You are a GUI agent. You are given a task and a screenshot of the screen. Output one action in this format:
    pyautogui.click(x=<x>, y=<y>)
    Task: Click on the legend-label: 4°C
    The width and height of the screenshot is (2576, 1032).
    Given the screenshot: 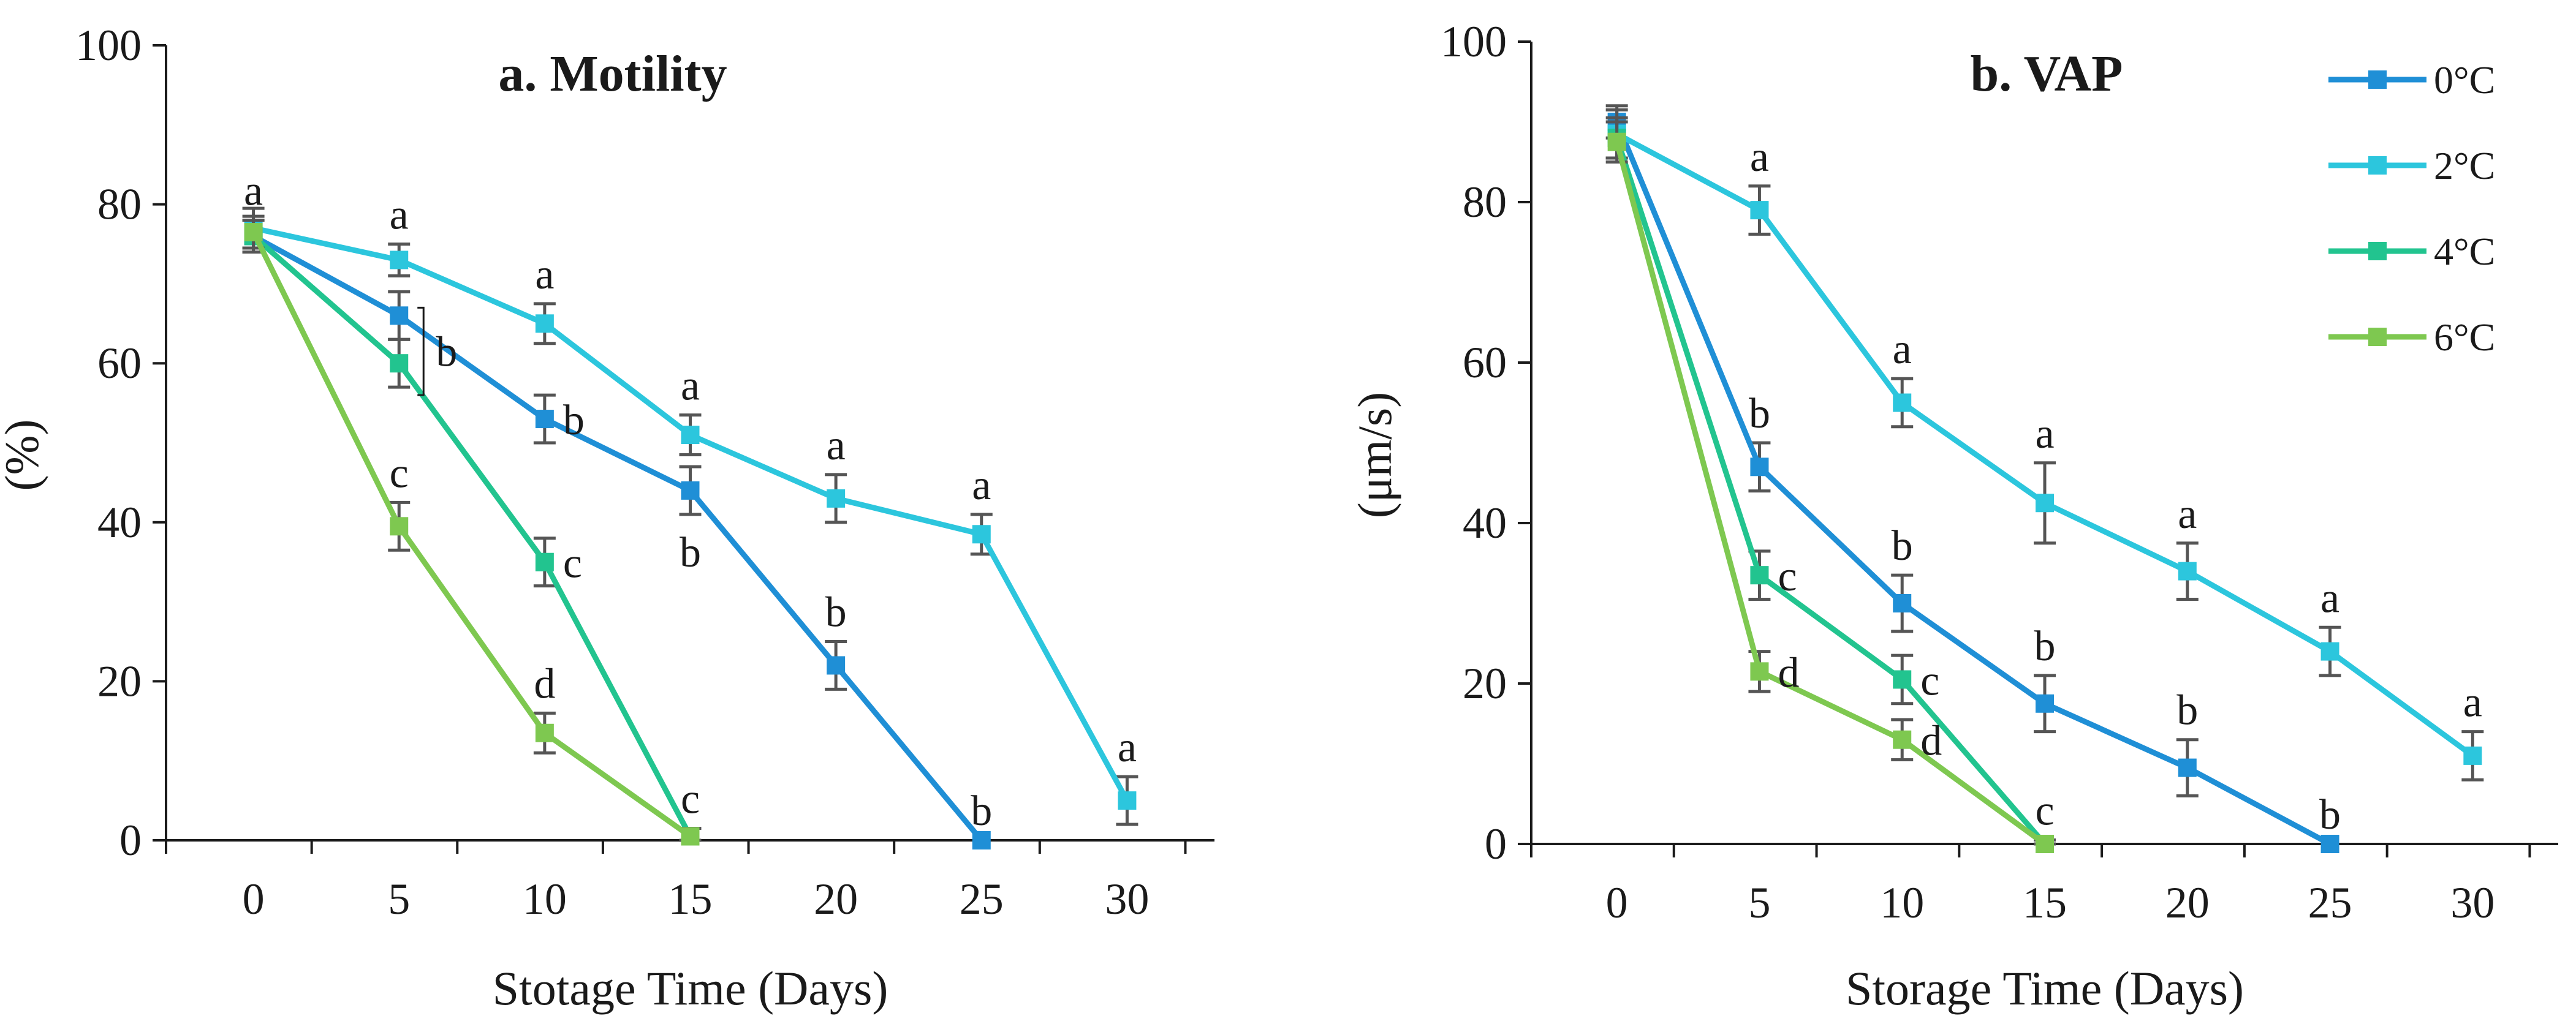 What is the action you would take?
    pyautogui.click(x=2464, y=251)
    